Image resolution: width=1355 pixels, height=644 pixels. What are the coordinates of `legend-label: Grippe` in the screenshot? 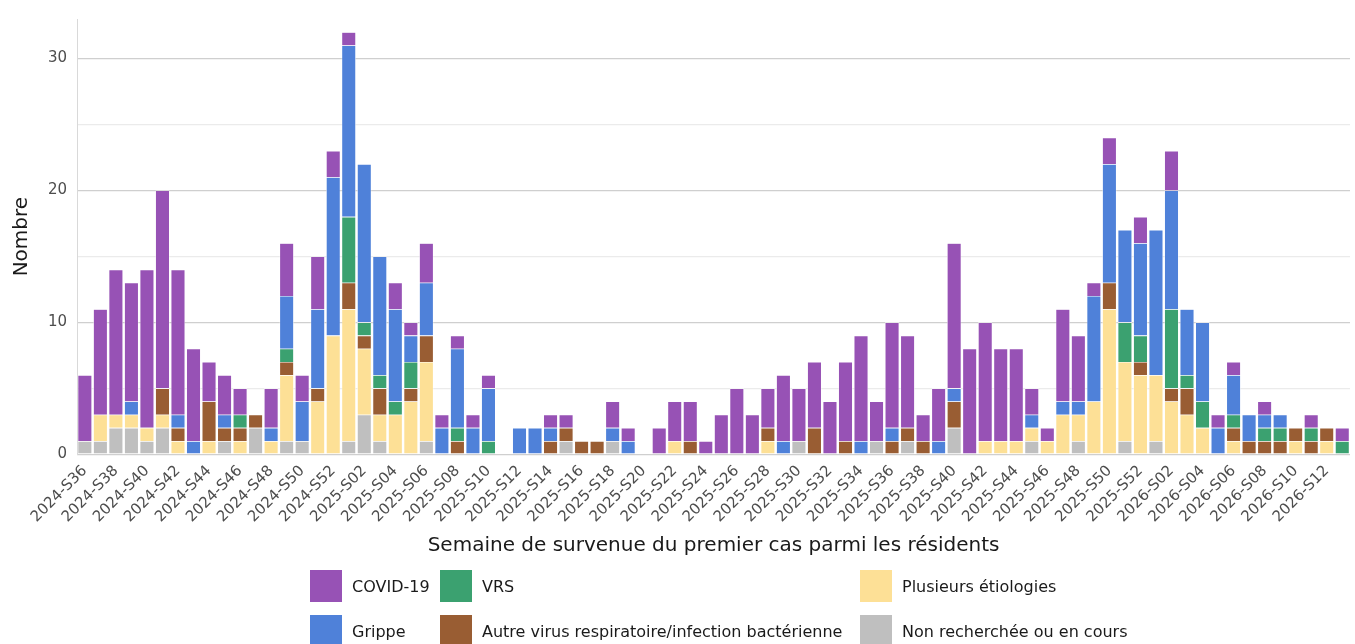 It's located at (379, 631).